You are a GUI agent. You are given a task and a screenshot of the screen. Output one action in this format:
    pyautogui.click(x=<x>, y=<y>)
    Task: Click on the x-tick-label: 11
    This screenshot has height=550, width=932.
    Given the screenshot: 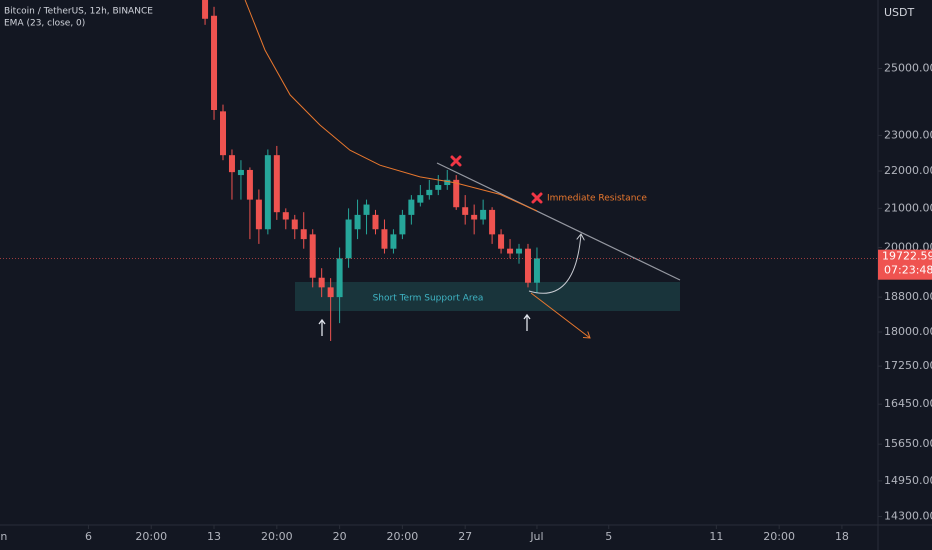 What is the action you would take?
    pyautogui.click(x=716, y=536)
    